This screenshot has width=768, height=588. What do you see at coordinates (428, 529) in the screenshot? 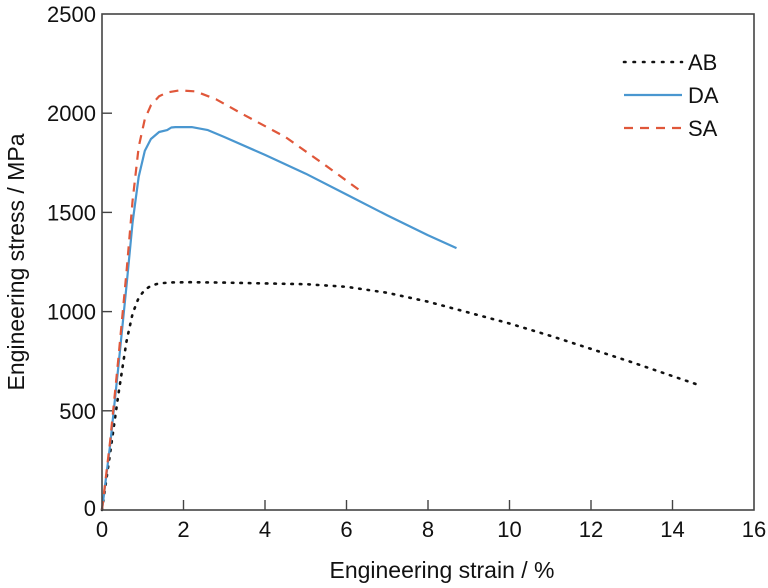
I see `x-tick-label: 8` at bounding box center [428, 529].